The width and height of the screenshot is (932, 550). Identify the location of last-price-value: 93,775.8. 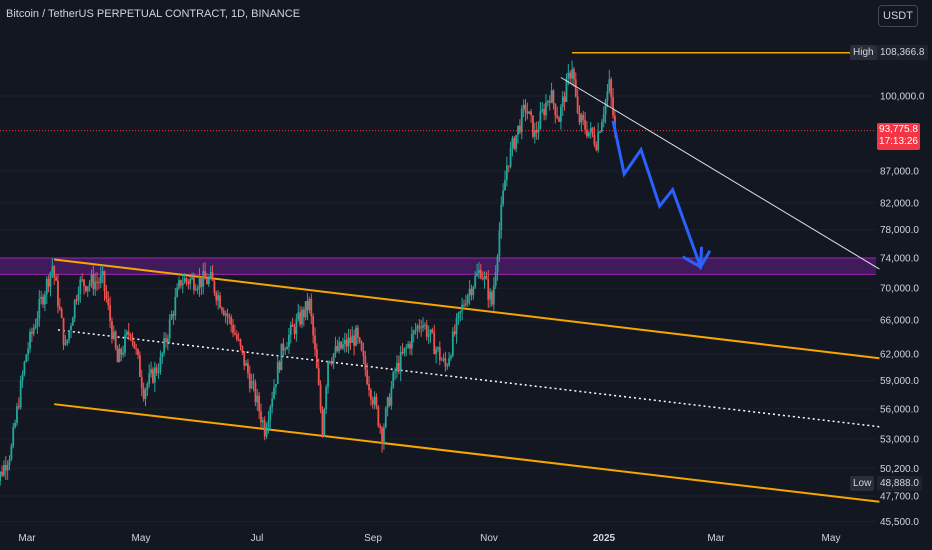
(898, 129).